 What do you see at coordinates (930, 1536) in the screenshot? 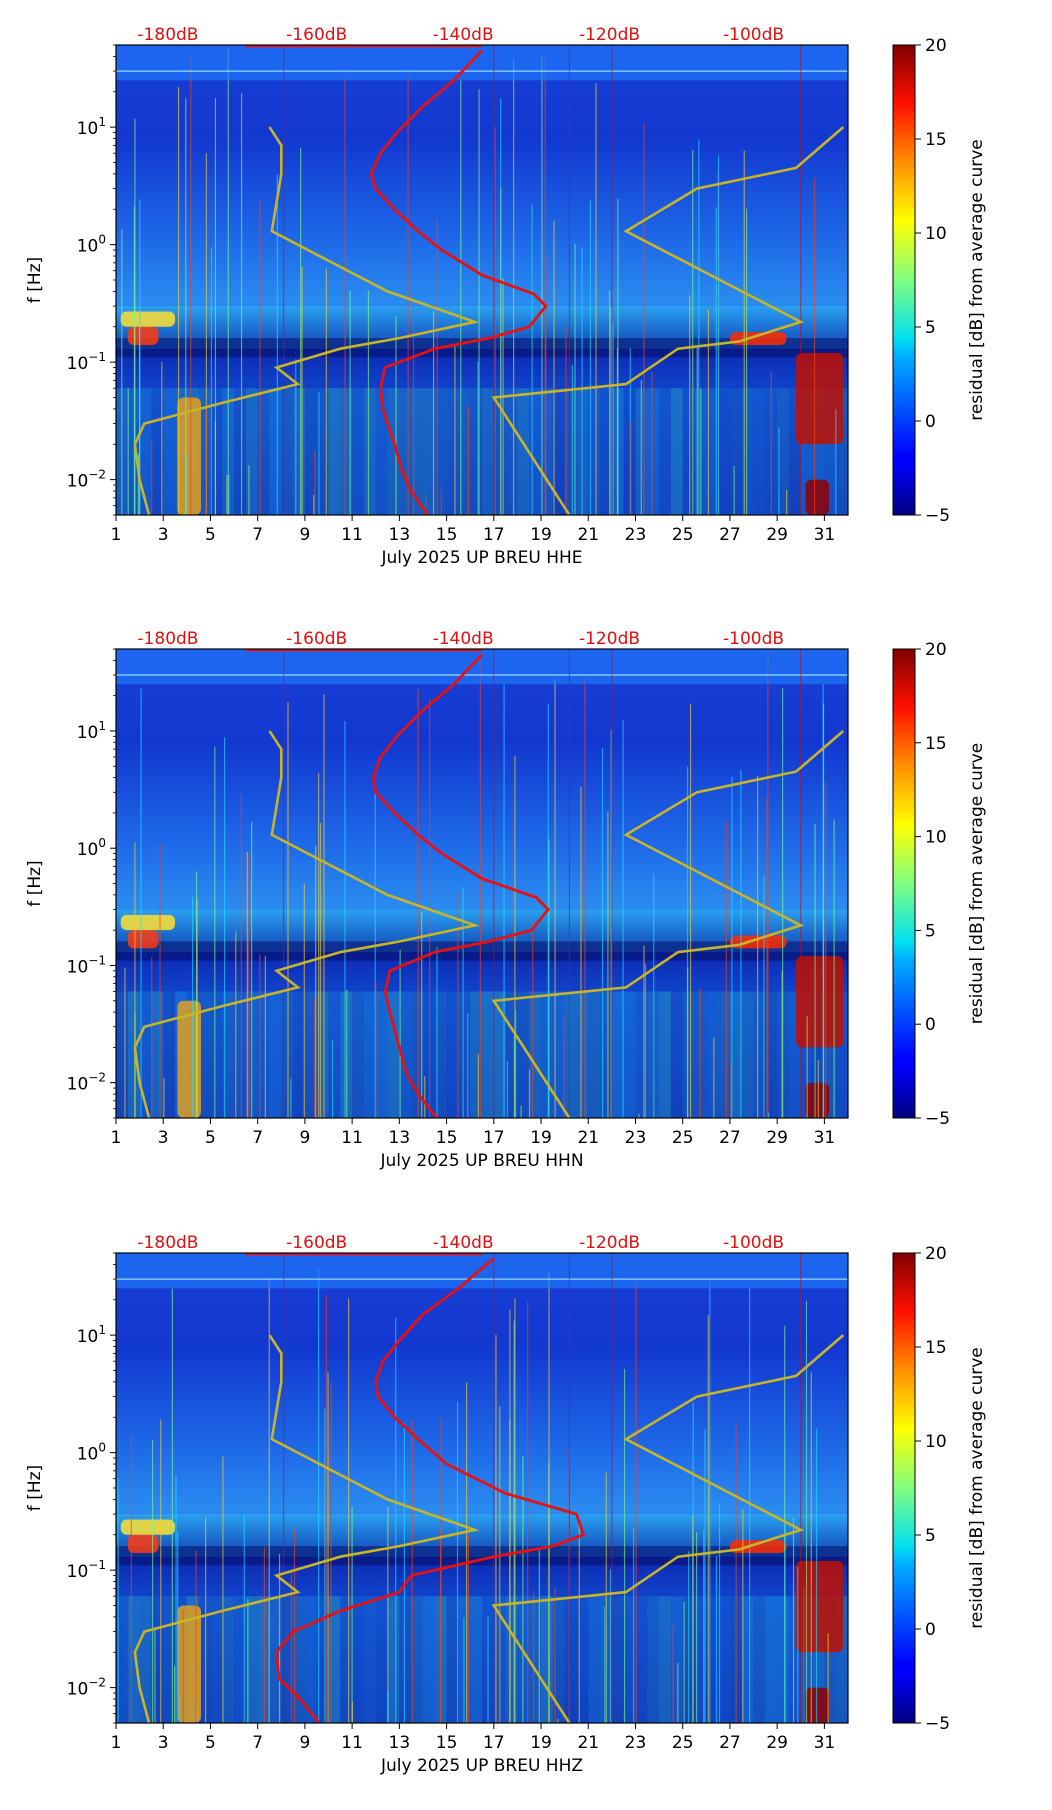
I see `colorbar-tick-label: 5` at bounding box center [930, 1536].